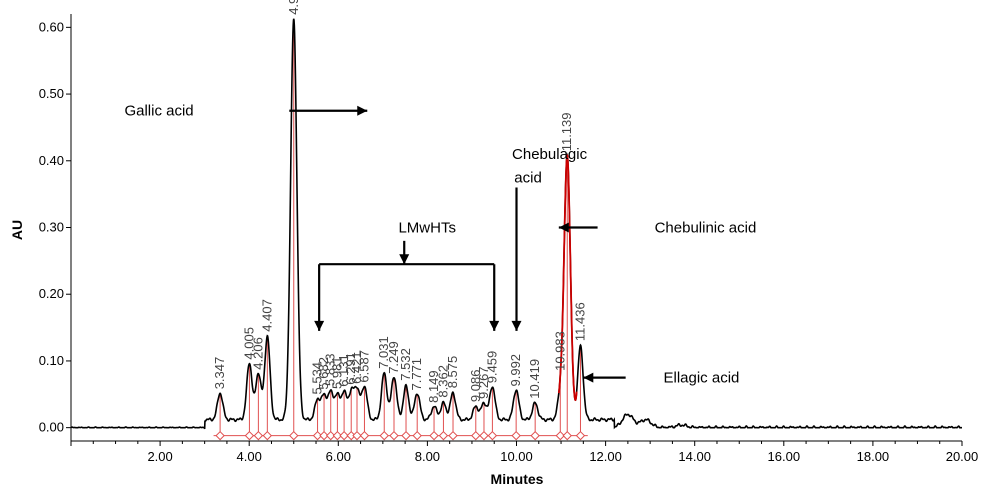  What do you see at coordinates (550, 154) in the screenshot?
I see `compound-annotation: Chebulagic` at bounding box center [550, 154].